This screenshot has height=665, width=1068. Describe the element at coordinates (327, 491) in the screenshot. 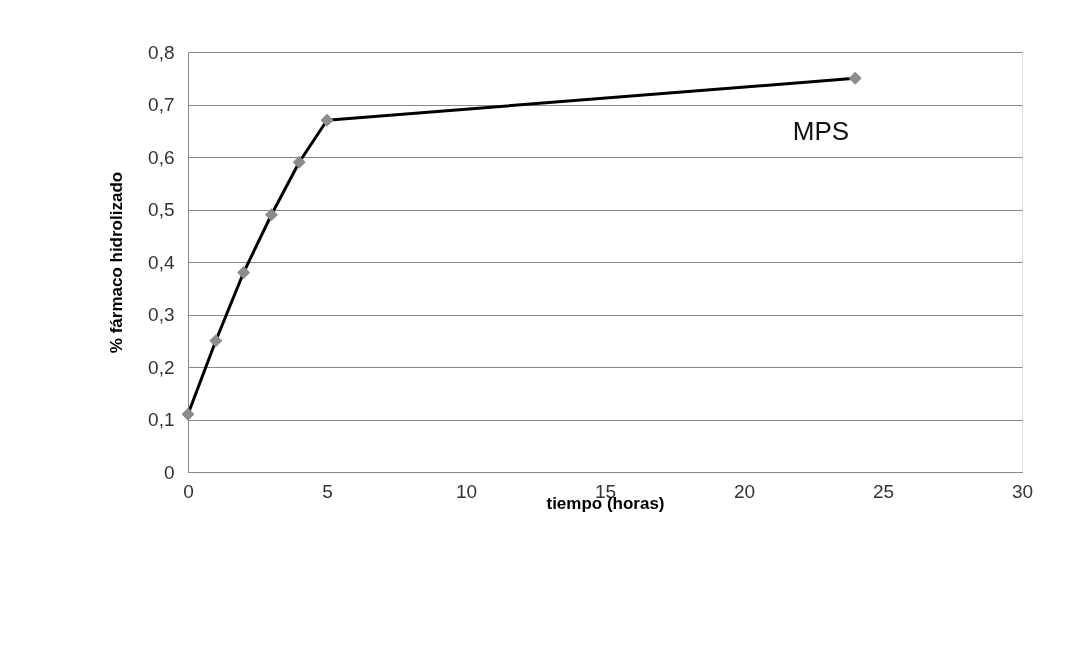

I see `x-tick-label: 5` at that location.